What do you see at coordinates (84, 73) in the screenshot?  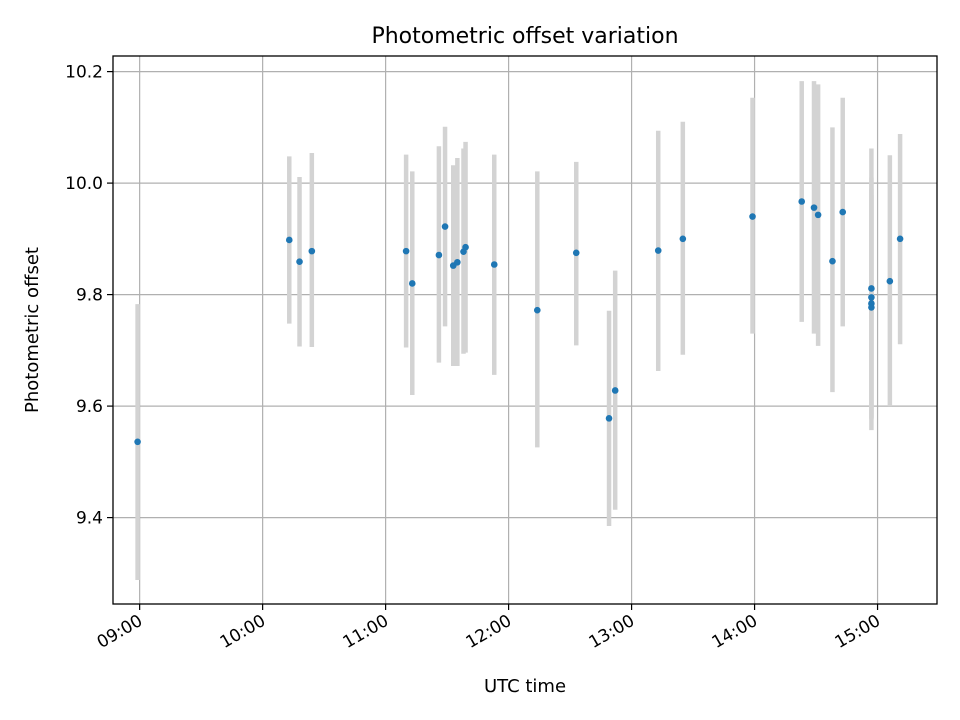 I see `y-tick-label: 10.2` at bounding box center [84, 73].